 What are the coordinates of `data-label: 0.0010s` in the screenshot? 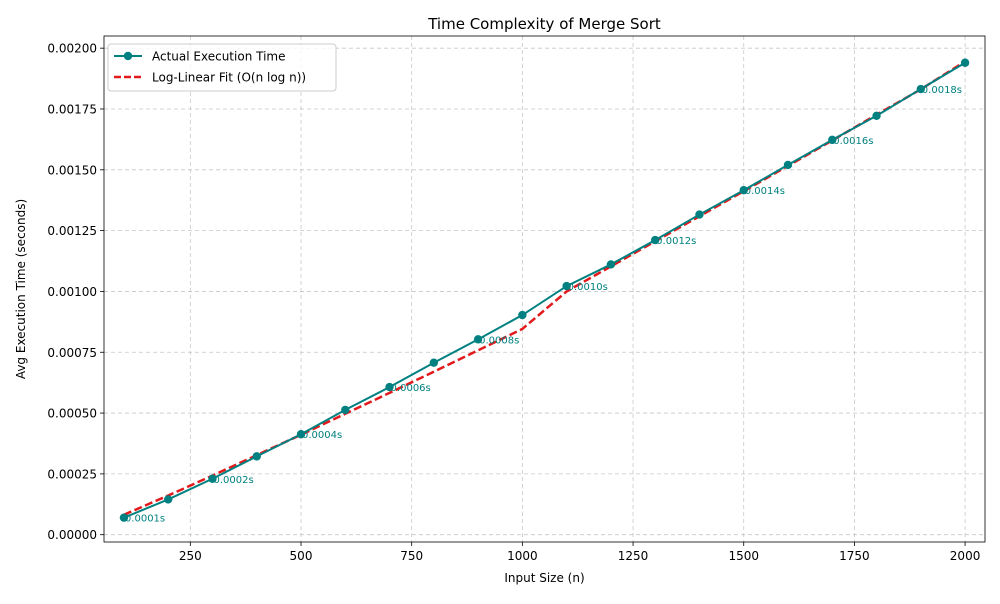 It's located at (588, 287).